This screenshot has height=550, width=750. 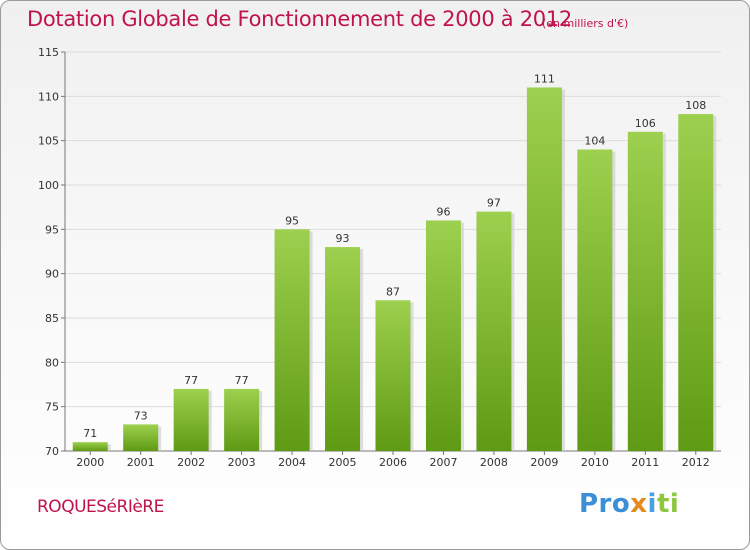 What do you see at coordinates (494, 462) in the screenshot?
I see `x-tick-label: 2008` at bounding box center [494, 462].